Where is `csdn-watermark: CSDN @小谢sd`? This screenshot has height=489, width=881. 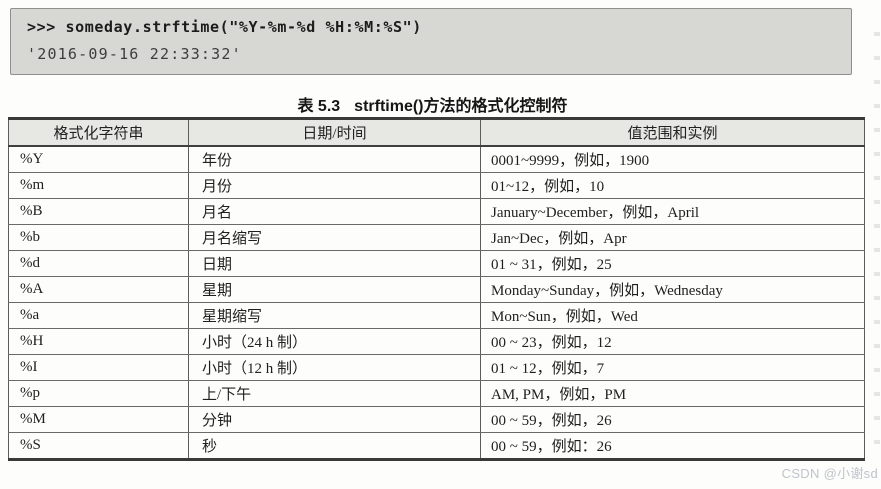
csdn-watermark: CSDN @小谢sd is located at coordinates (829, 473).